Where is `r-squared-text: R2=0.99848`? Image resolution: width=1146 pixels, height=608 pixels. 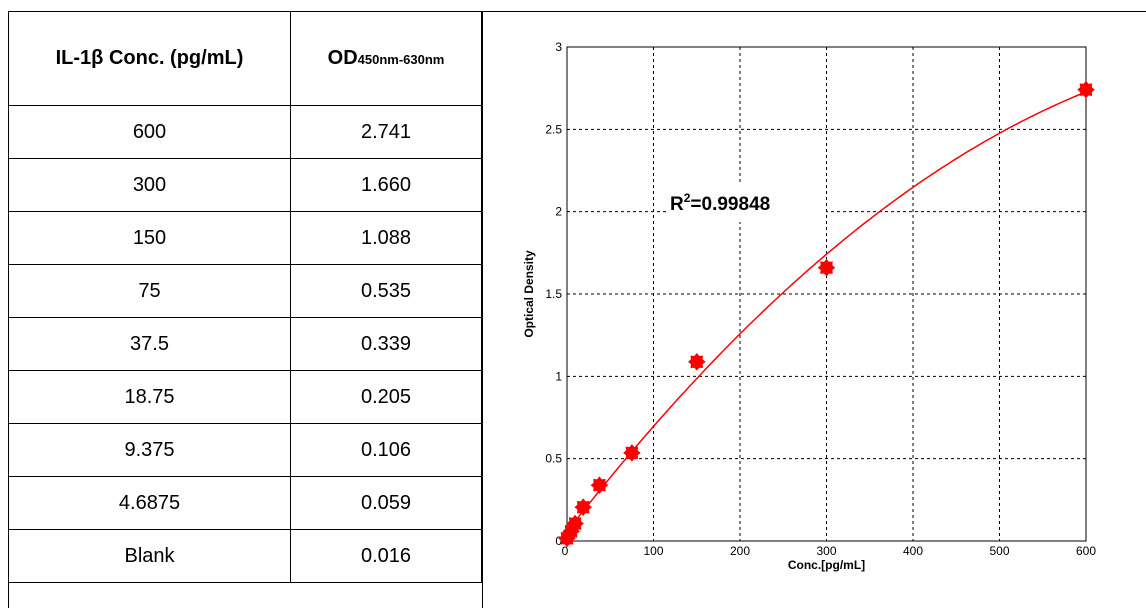
r-squared-text: R2=0.99848 is located at coordinates (720, 203).